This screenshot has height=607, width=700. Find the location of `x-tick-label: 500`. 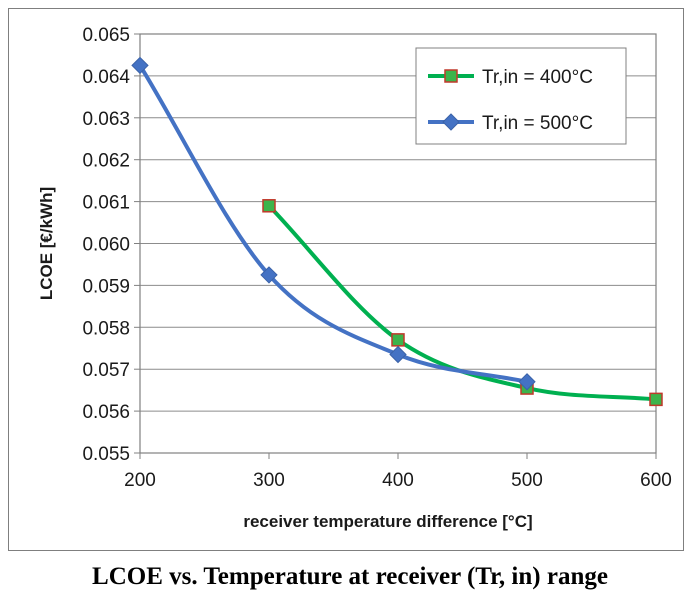

x-tick-label: 500 is located at coordinates (527, 480).